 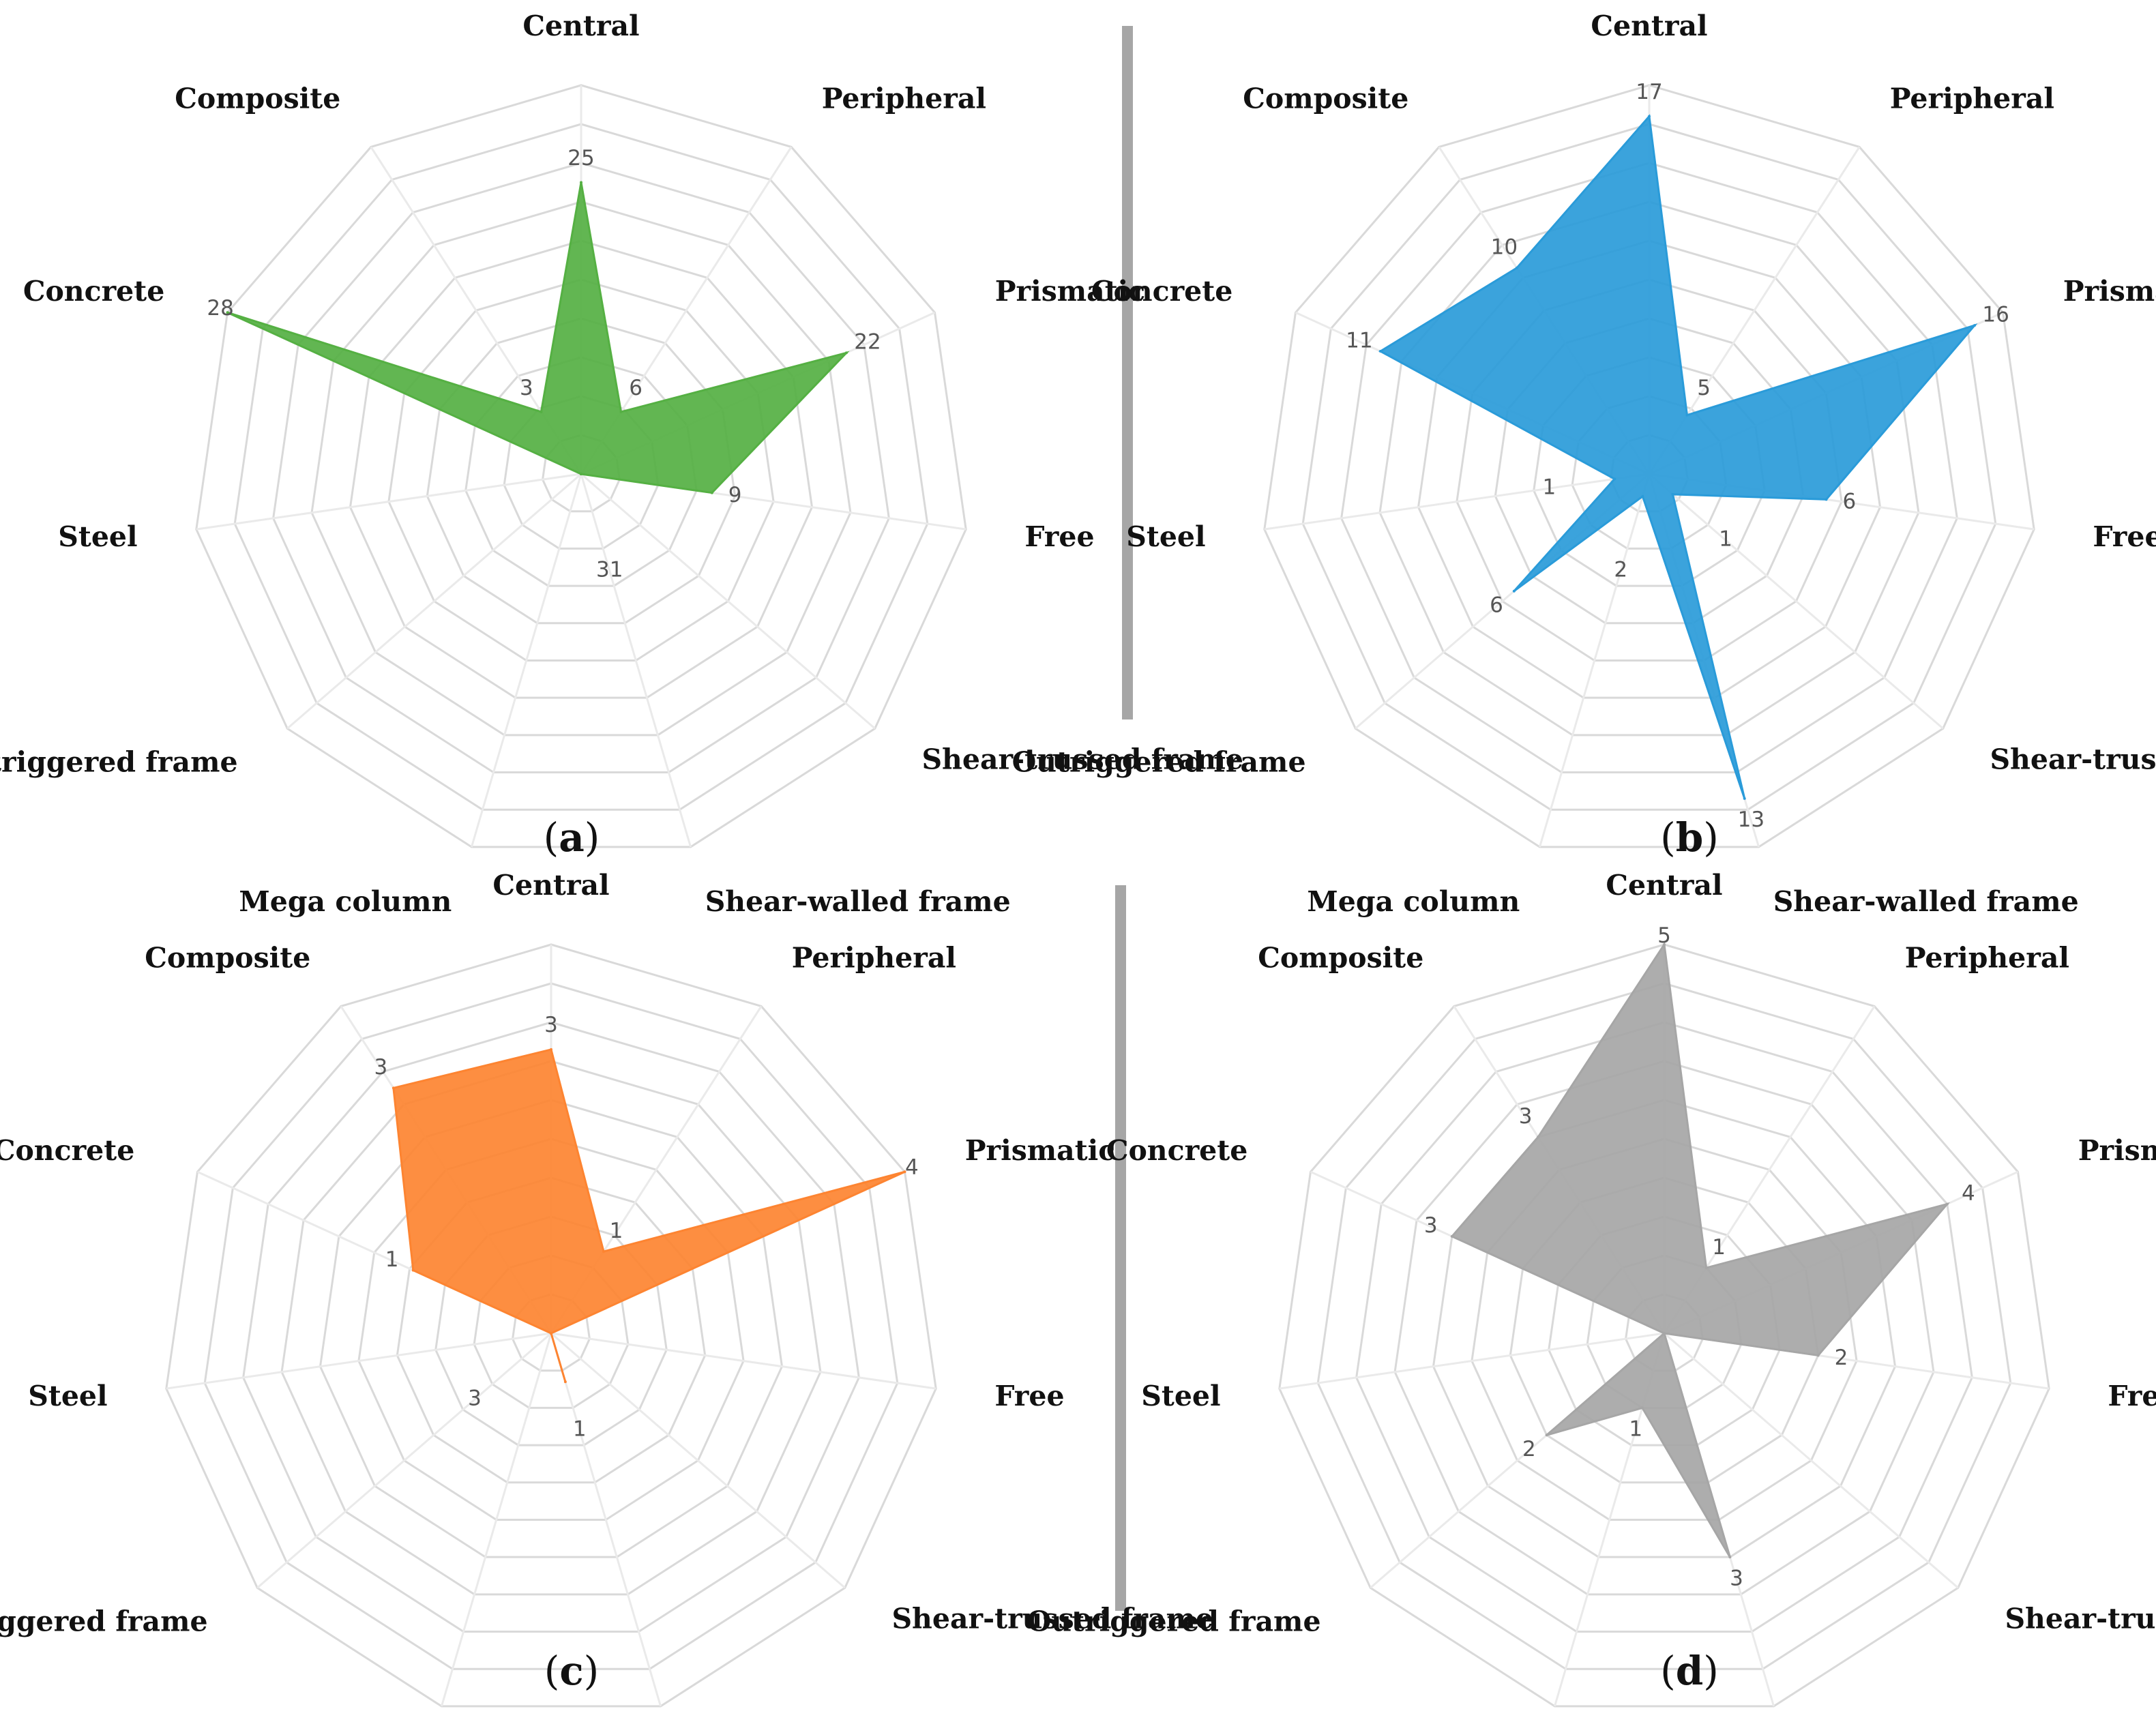 What do you see at coordinates (572, 838) in the screenshot?
I see `panel-label: (a)` at bounding box center [572, 838].